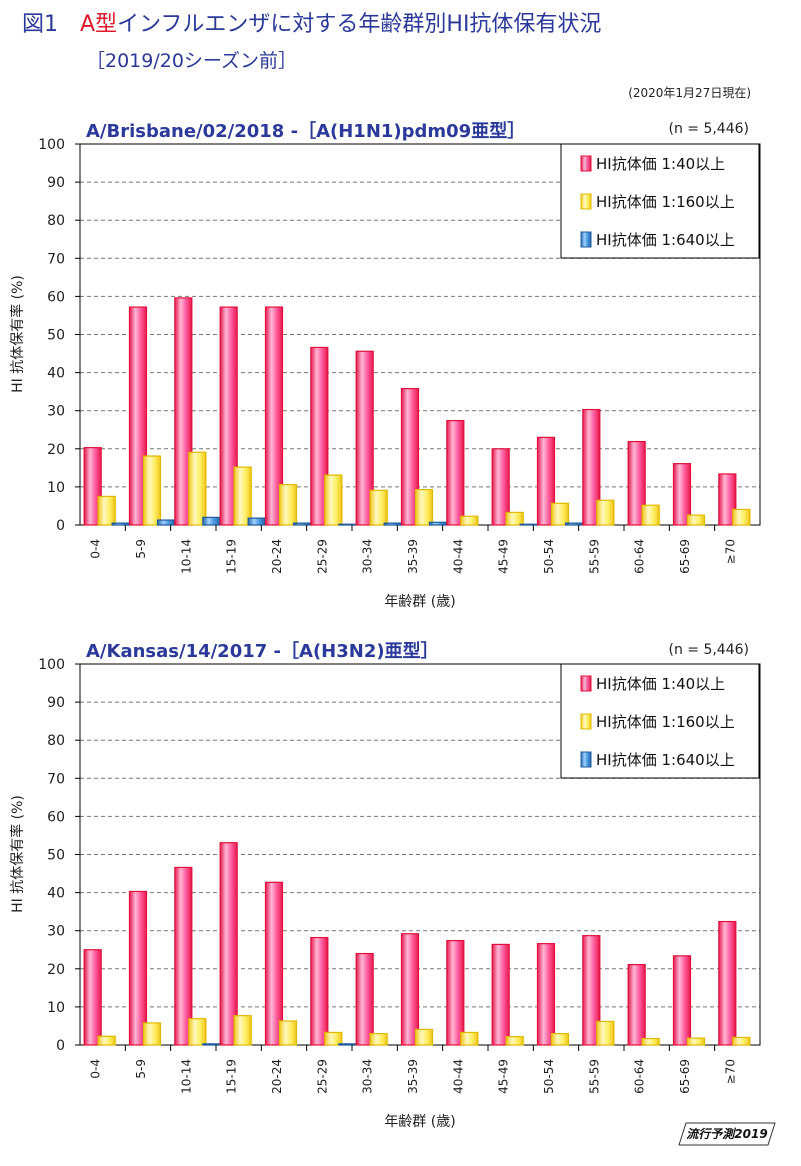 This screenshot has height=1166, width=801. I want to click on chart1-legend-swatch-yellow, so click(586, 201).